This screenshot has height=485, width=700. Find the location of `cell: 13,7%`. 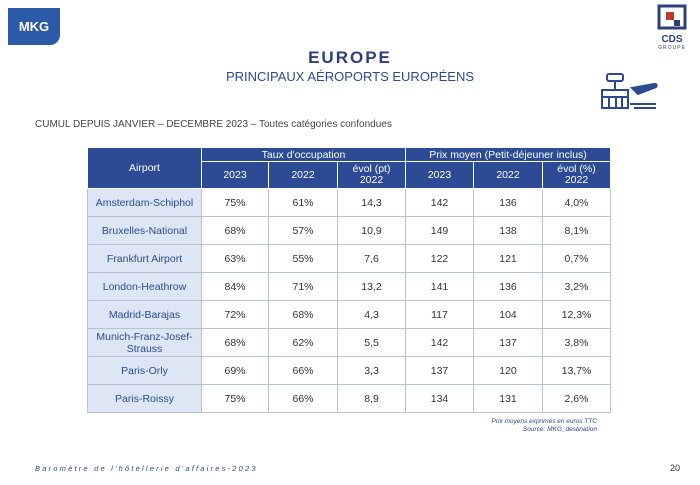

cell: 13,7% is located at coordinates (576, 370).